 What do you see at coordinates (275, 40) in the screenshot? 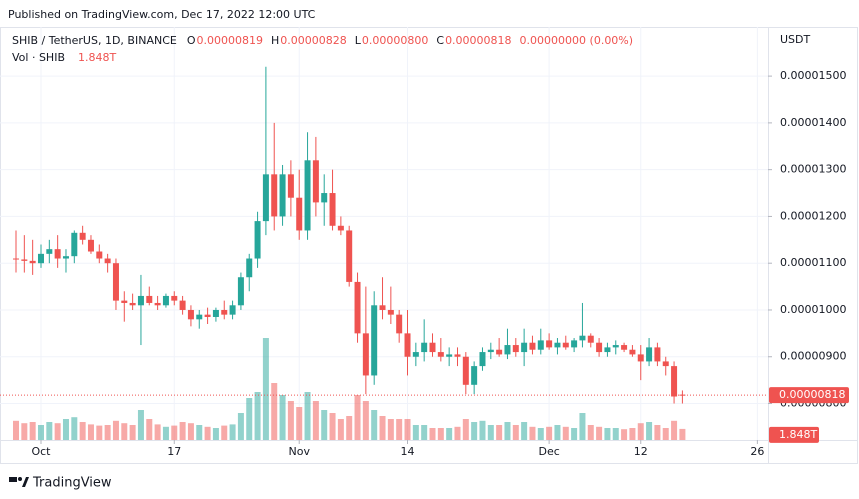
I see `ohlc-label: H` at bounding box center [275, 40].